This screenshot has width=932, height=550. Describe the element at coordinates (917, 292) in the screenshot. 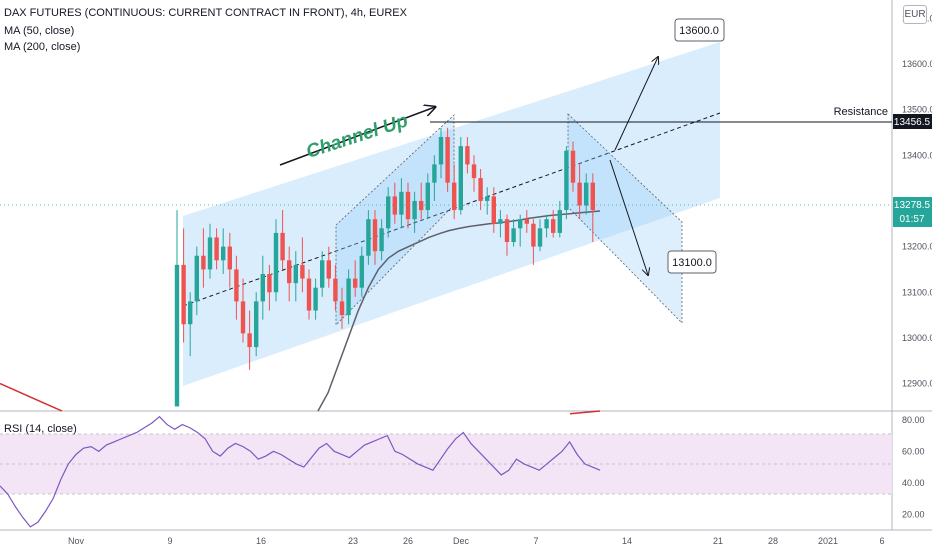

I see `price-tick-label: 13100.0` at that location.